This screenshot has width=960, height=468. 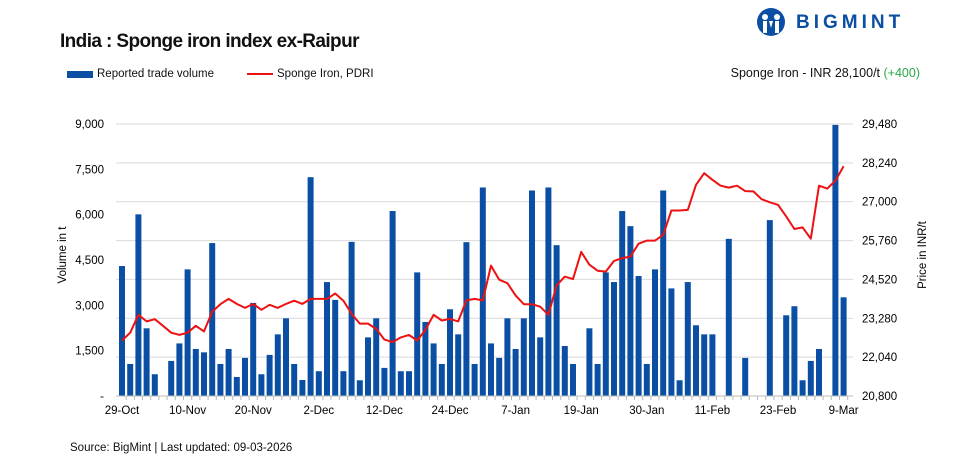 I want to click on y-left-tick-label: 1,500, so click(x=89, y=352).